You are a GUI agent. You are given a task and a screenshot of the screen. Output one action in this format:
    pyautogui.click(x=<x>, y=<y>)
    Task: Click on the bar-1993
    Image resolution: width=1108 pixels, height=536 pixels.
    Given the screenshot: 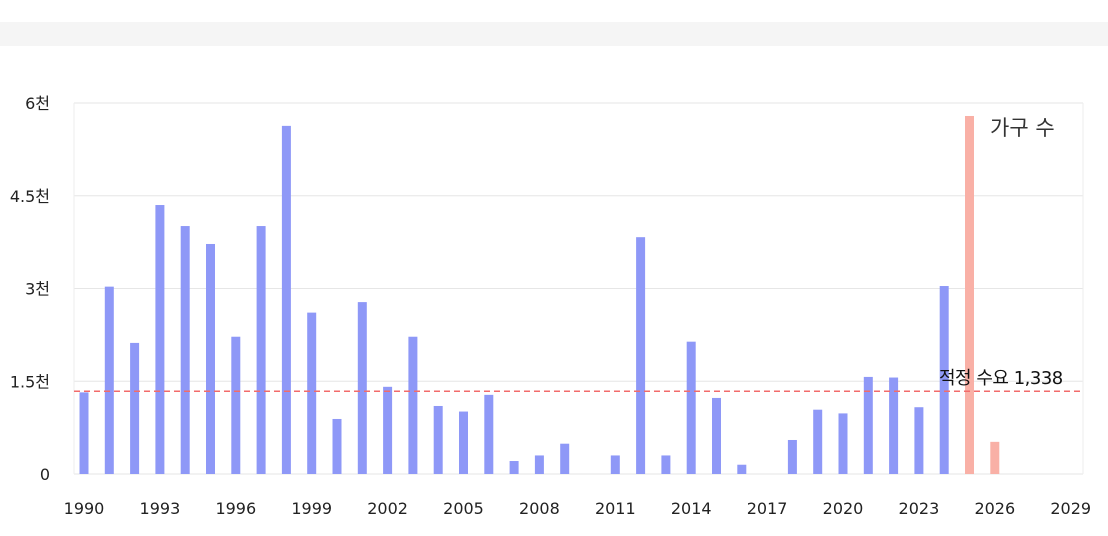 What is the action you would take?
    pyautogui.click(x=160, y=339)
    